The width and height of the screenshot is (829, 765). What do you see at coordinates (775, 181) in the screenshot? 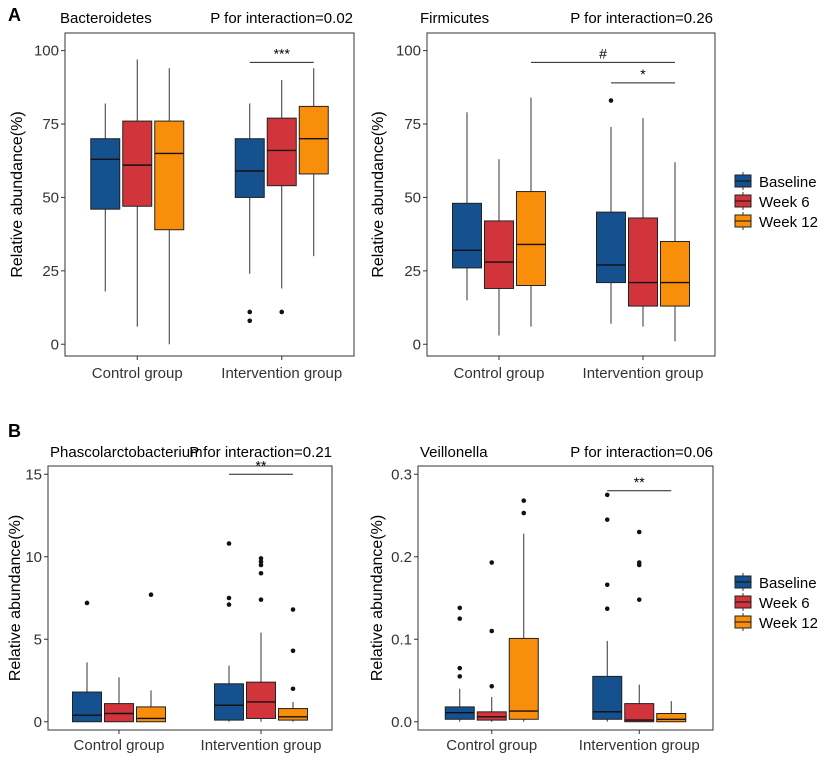
I see `legend-key-baseline: Baseline` at bounding box center [775, 181].